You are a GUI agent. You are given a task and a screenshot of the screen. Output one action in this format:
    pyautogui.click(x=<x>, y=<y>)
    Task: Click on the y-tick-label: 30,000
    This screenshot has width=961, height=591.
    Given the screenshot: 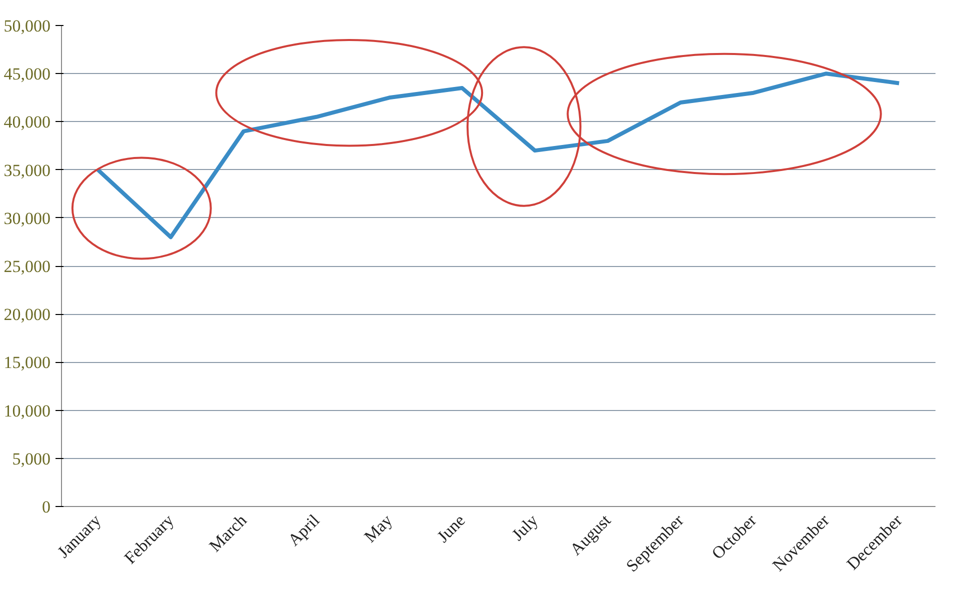 What is the action you would take?
    pyautogui.click(x=27, y=218)
    